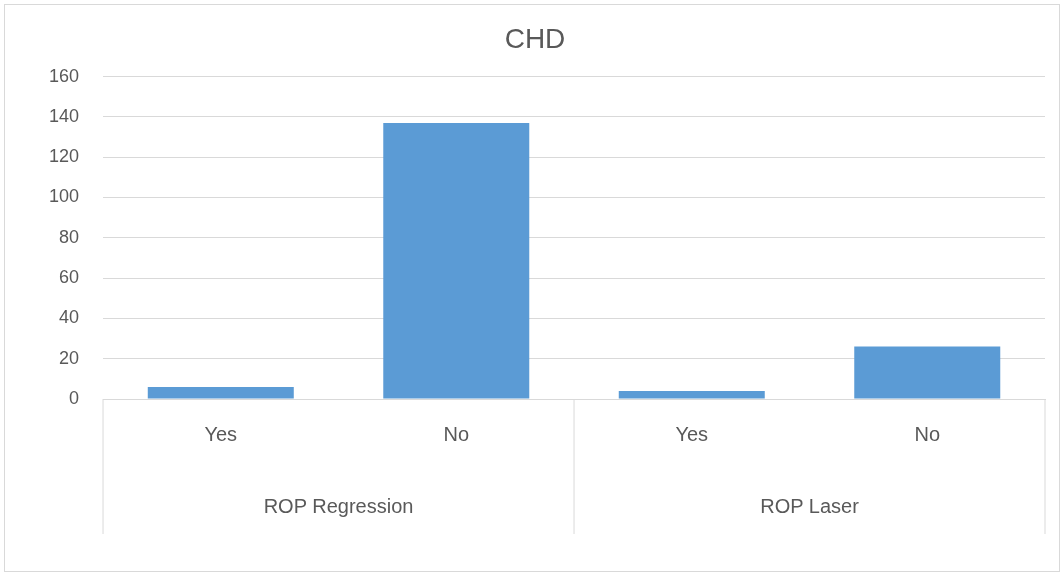 The height and width of the screenshot is (576, 1064). I want to click on y-tick-label: 40, so click(69, 317).